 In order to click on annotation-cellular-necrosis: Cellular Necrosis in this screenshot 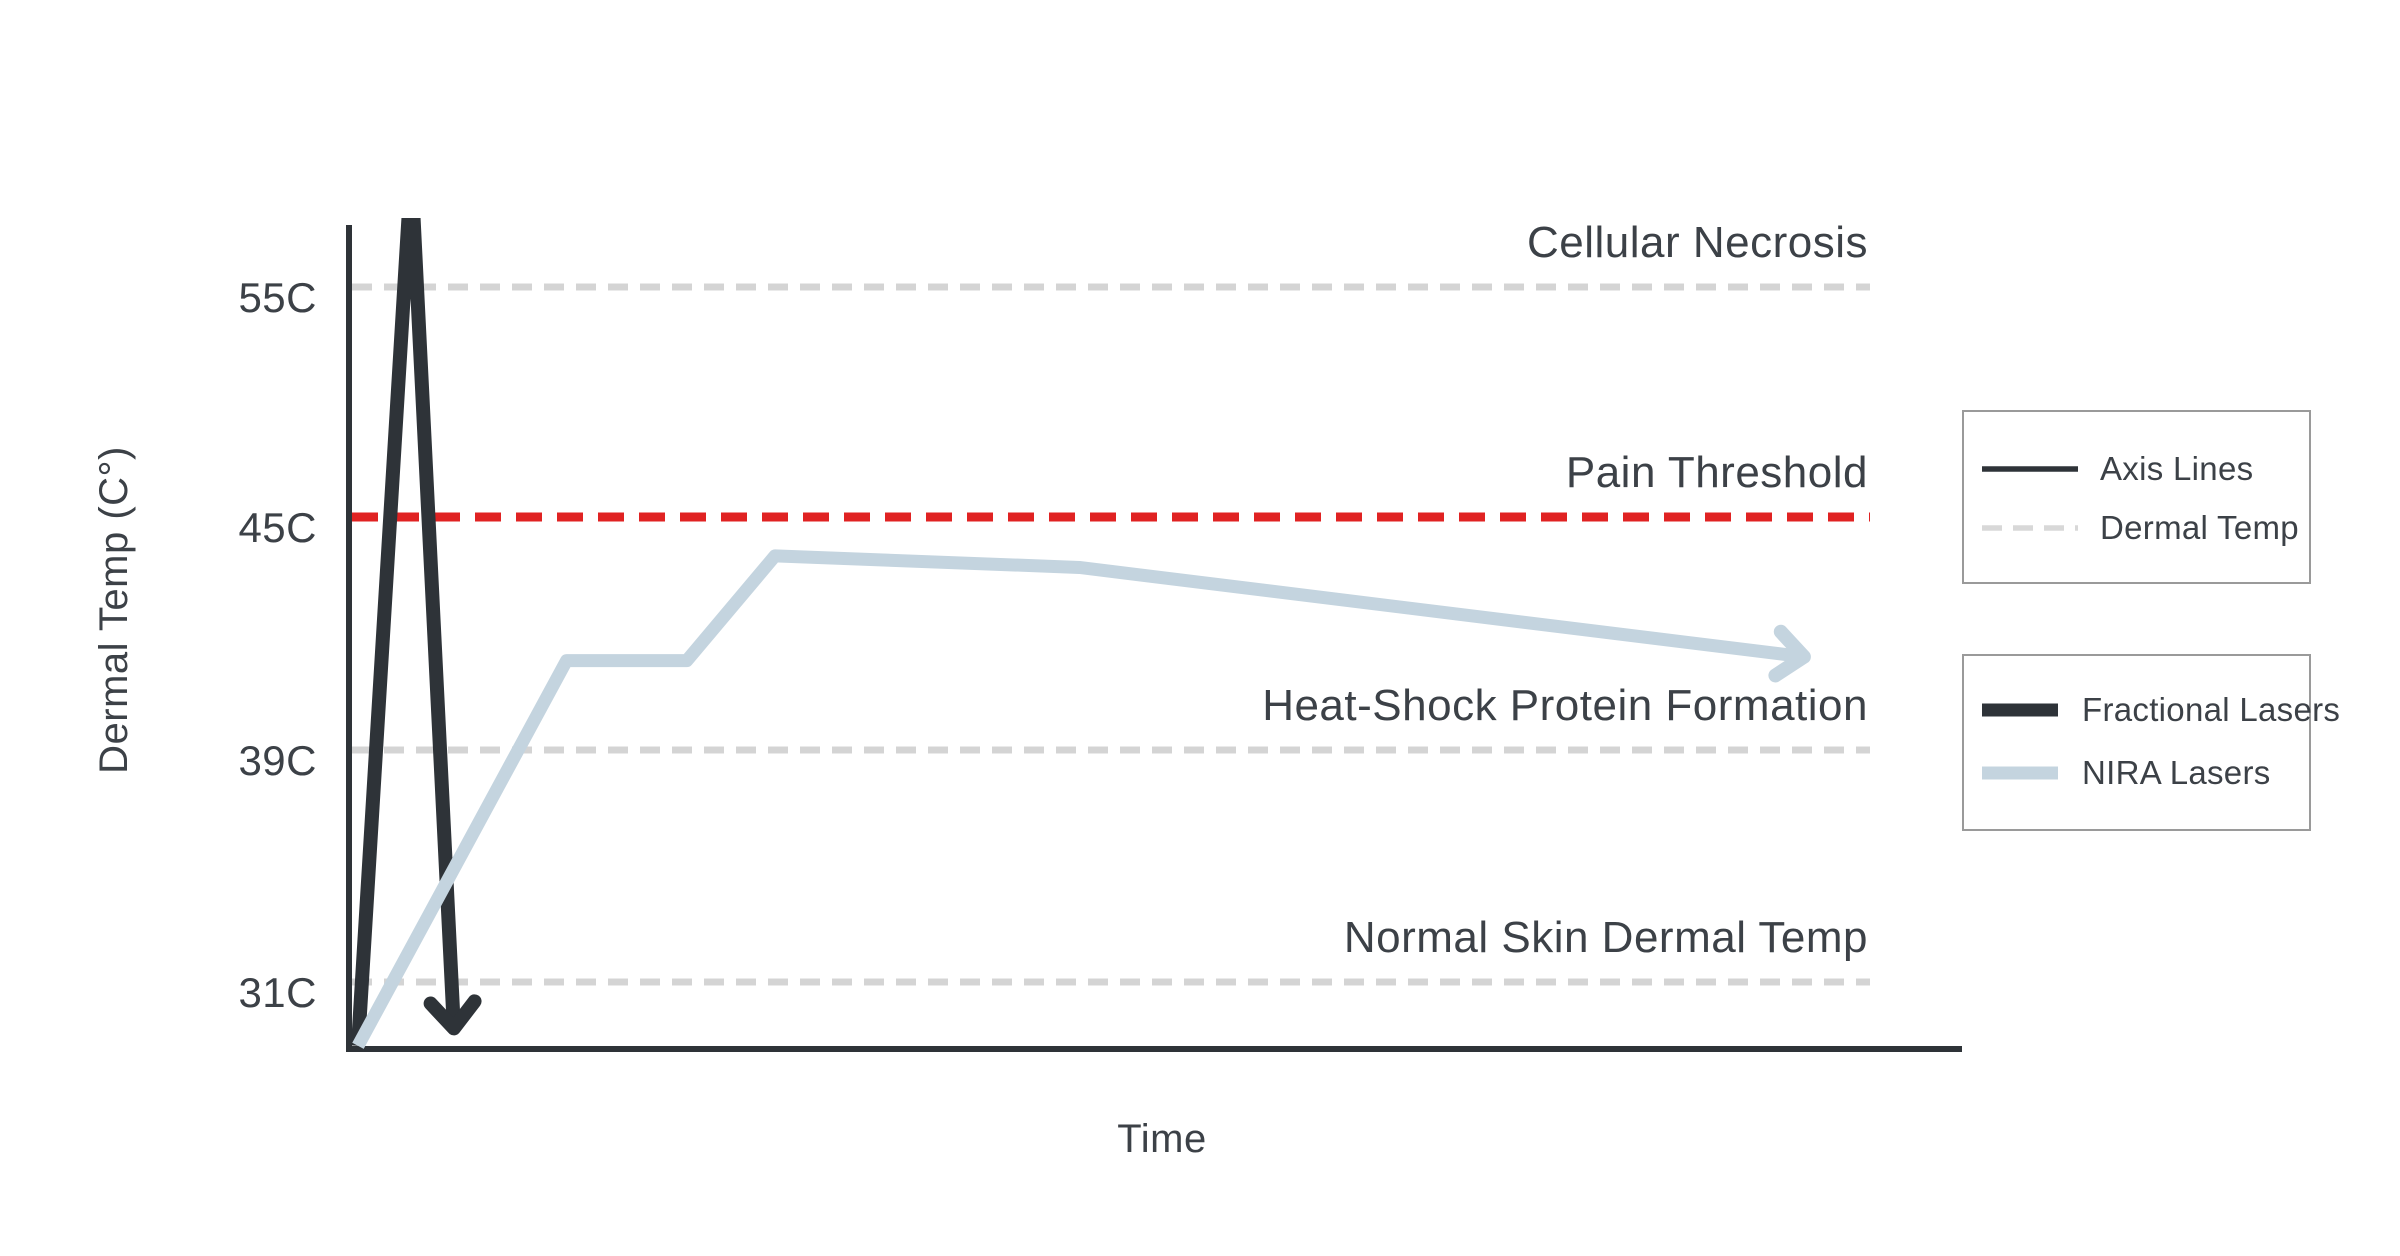, I will do `click(1697, 242)`.